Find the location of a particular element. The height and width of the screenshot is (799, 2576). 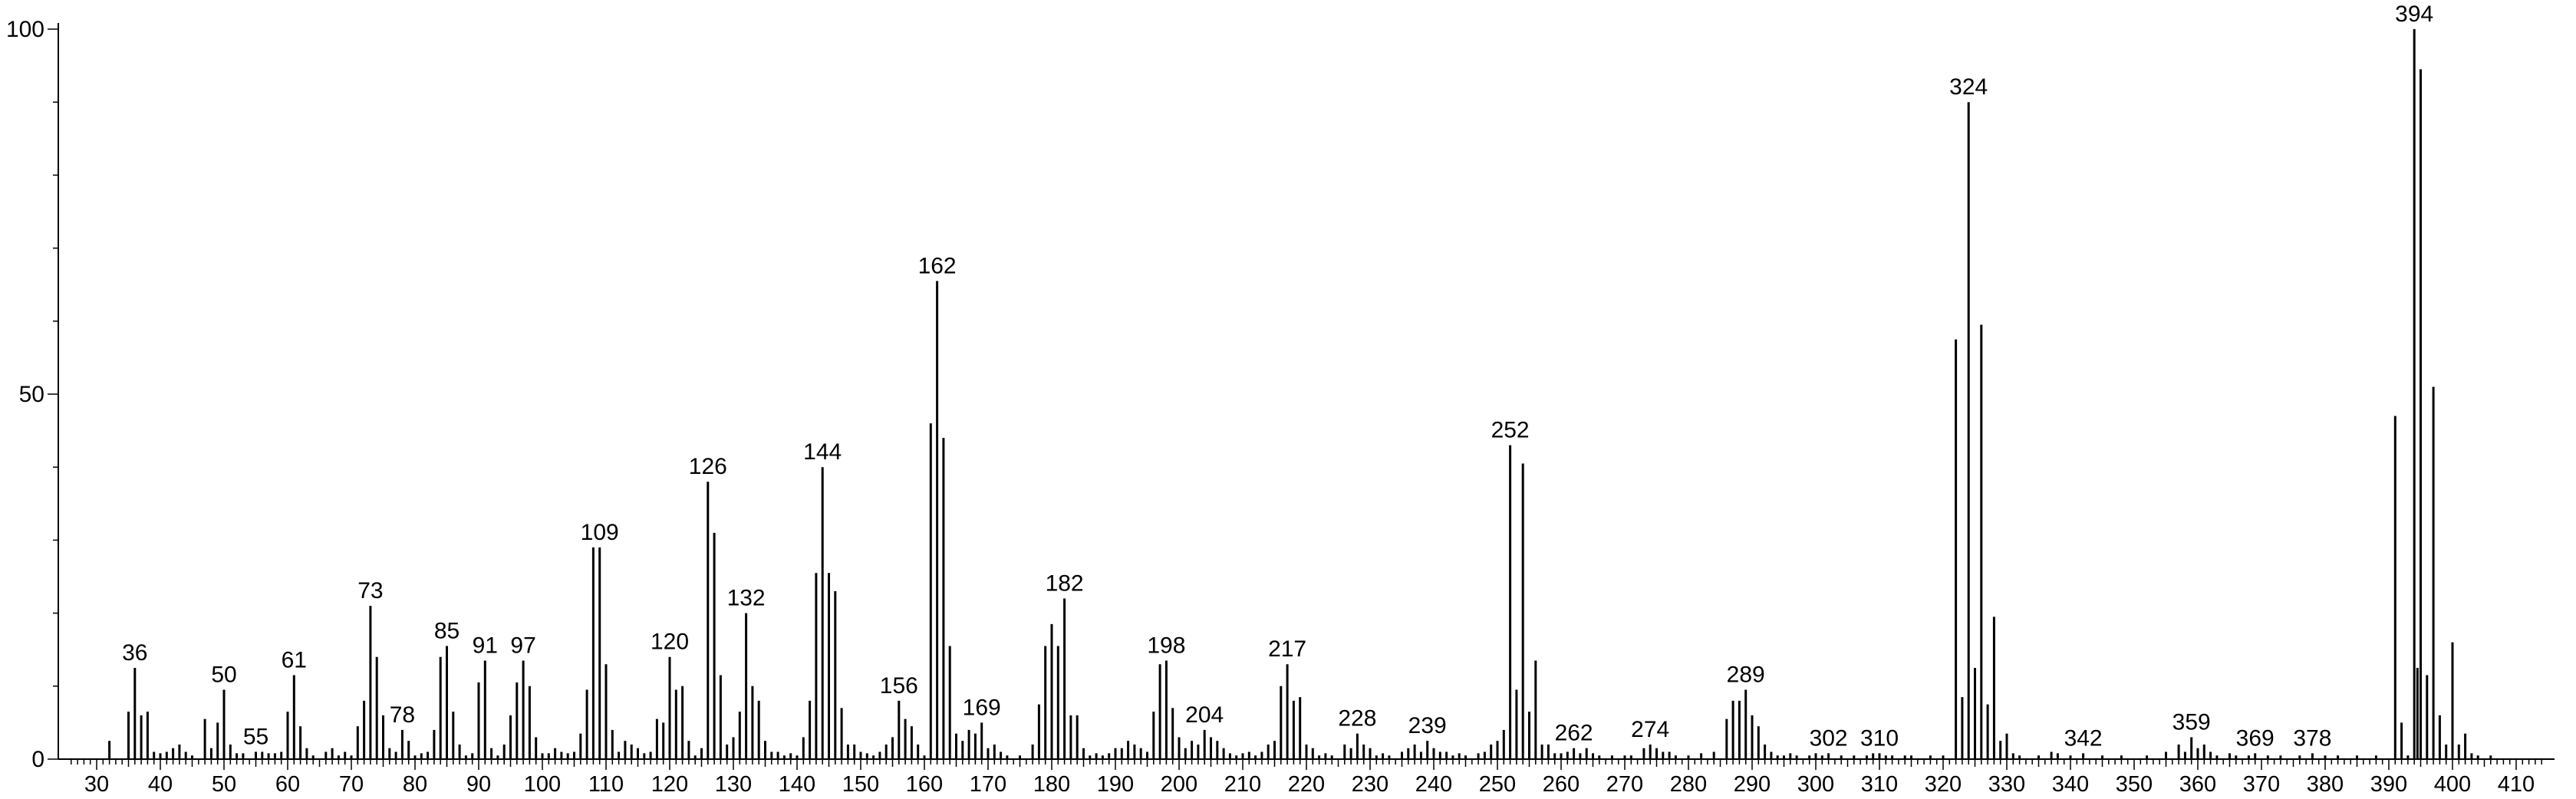

peak-label-394: 394 is located at coordinates (2414, 14).